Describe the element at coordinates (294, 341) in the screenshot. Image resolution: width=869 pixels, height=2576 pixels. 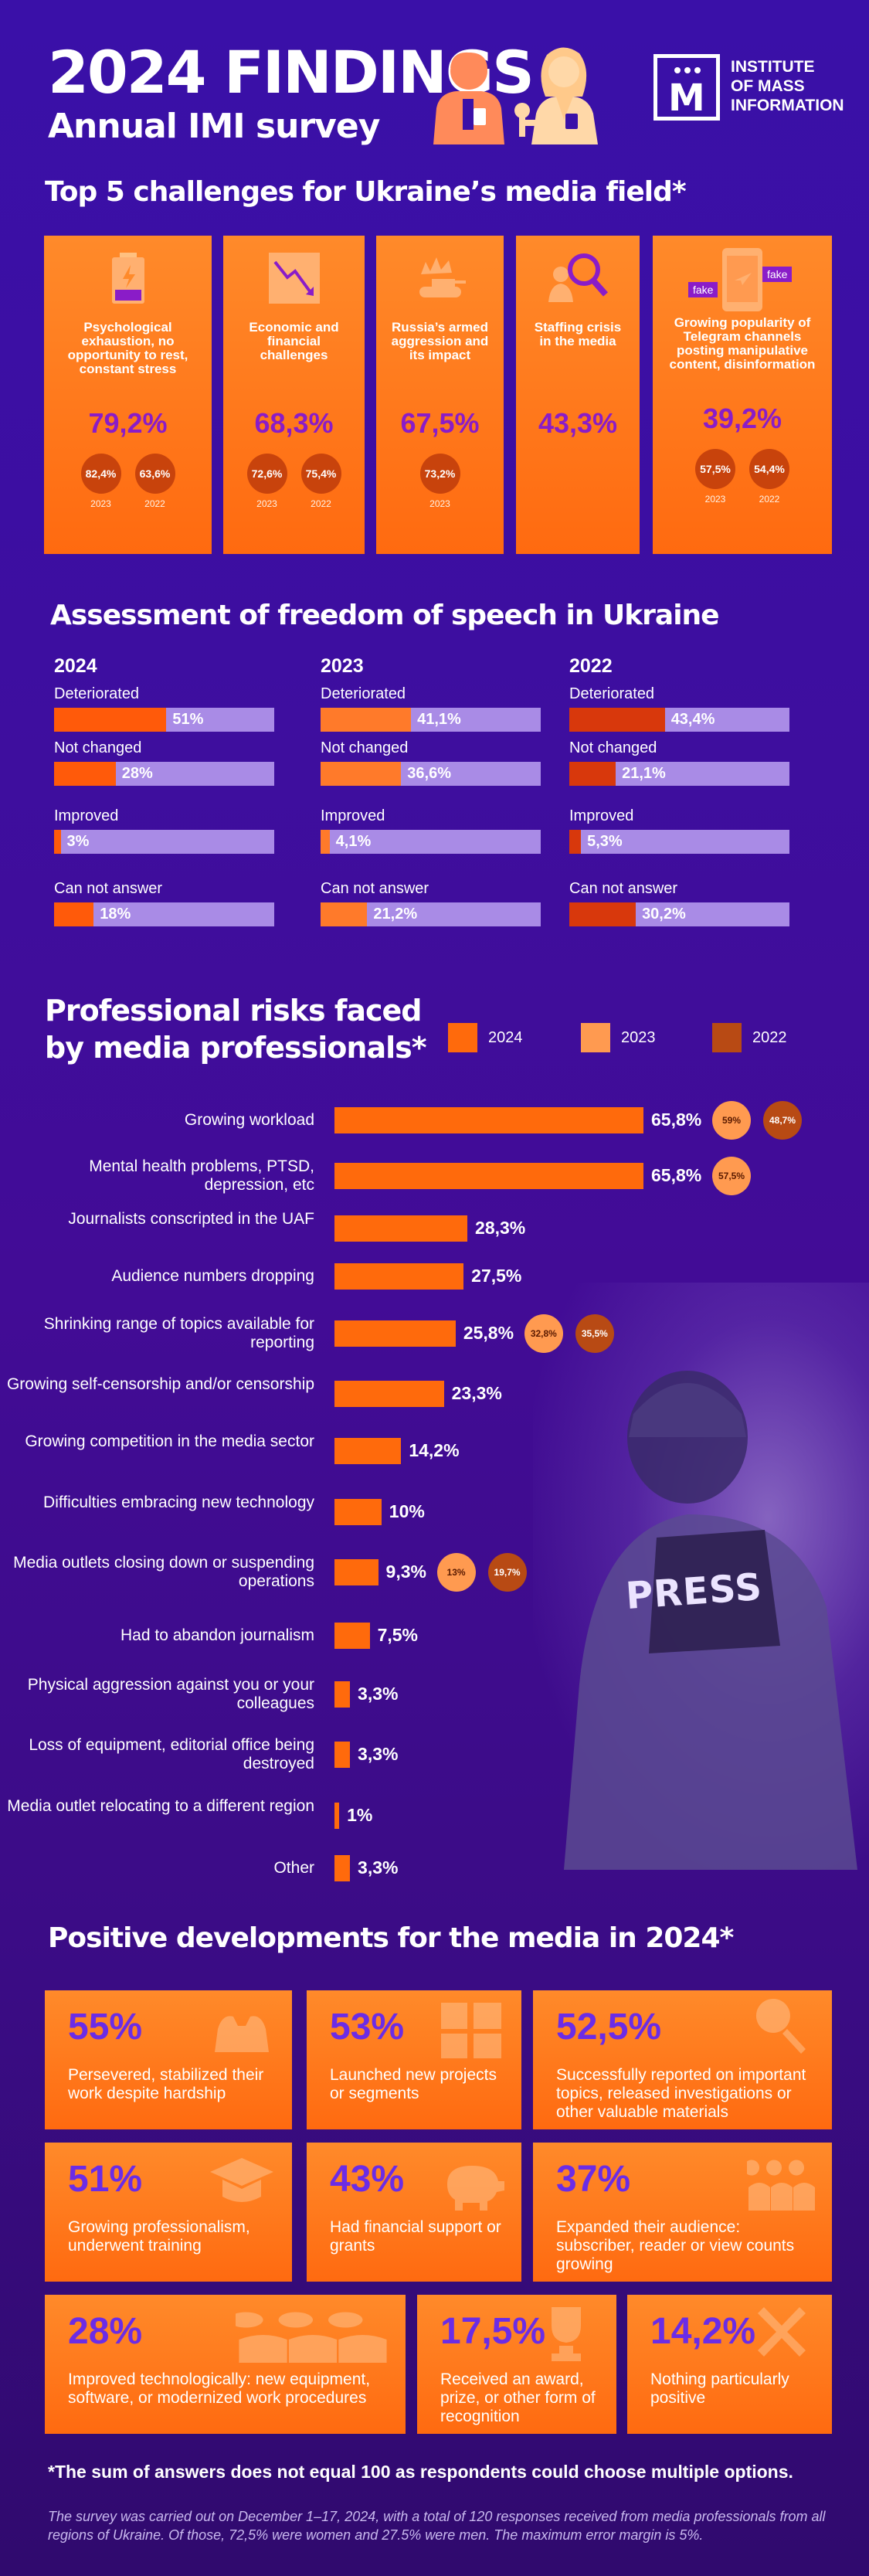
I see `challenge-text: Economic and financial challenges` at that location.